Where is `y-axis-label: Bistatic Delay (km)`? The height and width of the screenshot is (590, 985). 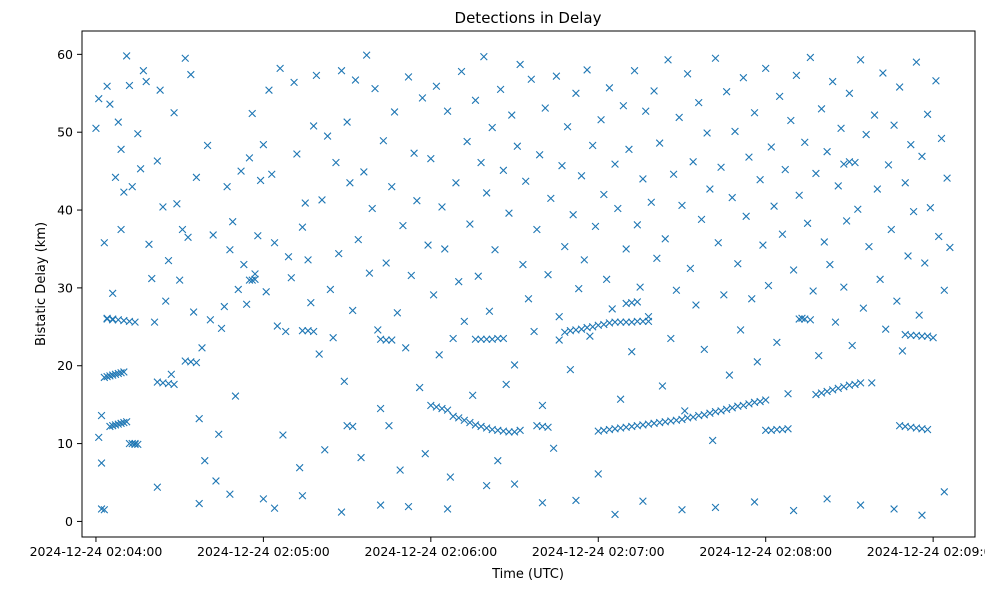 y-axis-label: Bistatic Delay (km) is located at coordinates (41, 284).